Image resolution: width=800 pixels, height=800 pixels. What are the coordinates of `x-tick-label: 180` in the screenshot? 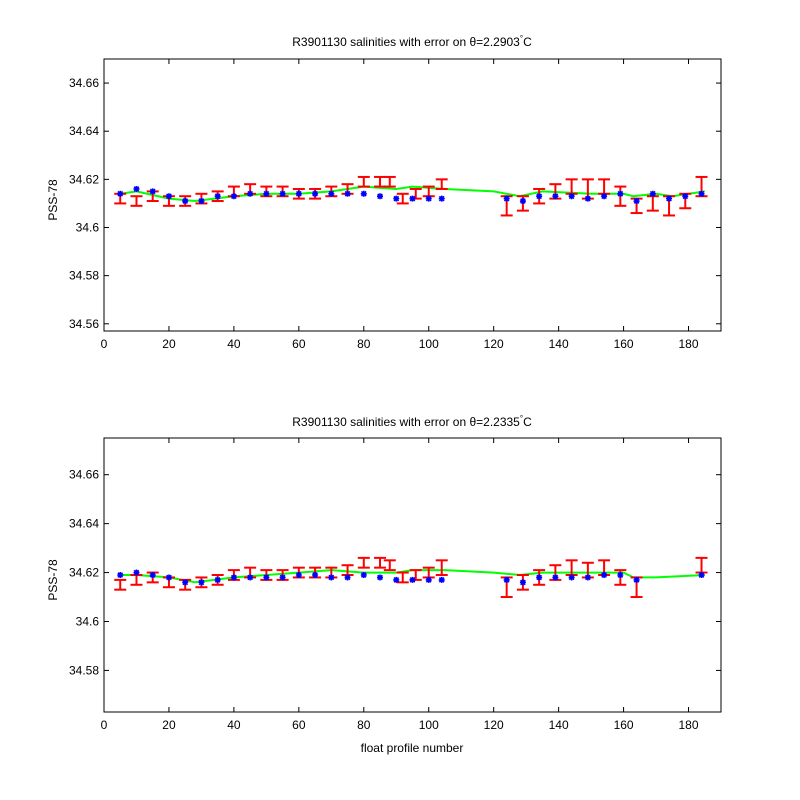 It's located at (689, 344).